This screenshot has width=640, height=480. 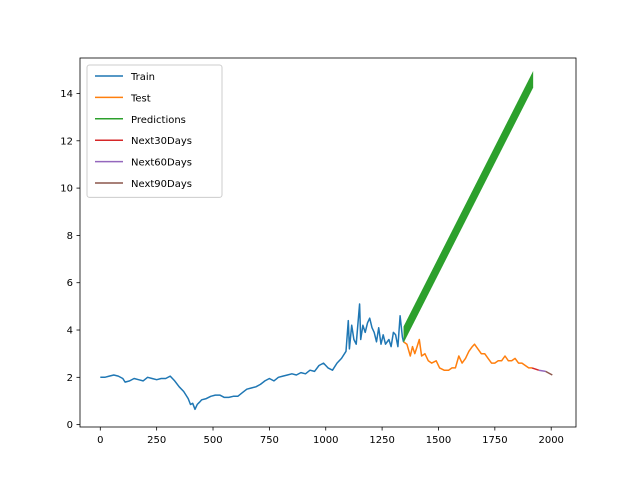 I want to click on x-tick-label: 1750, so click(x=494, y=440).